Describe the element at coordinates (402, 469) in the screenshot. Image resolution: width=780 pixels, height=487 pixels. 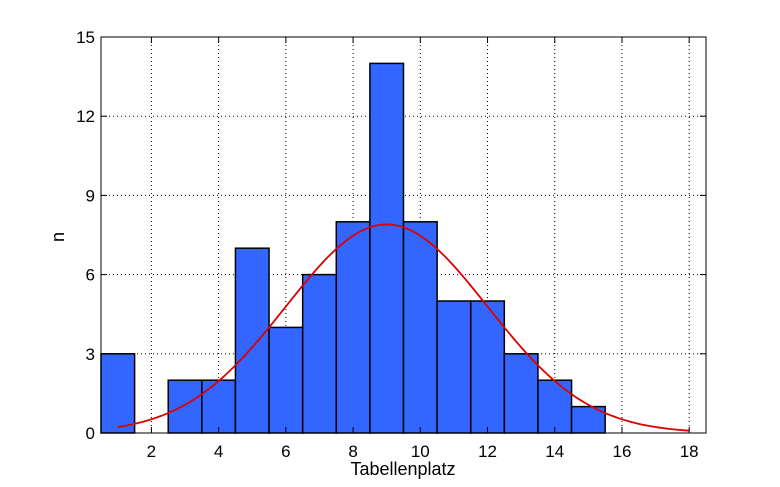
I see `x-axis-title: Tabellenplatz` at that location.